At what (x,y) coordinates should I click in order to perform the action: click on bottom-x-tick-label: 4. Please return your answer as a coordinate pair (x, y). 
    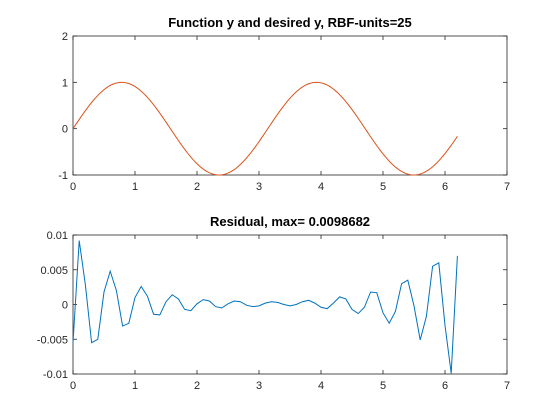
    Looking at the image, I should click on (321, 386).